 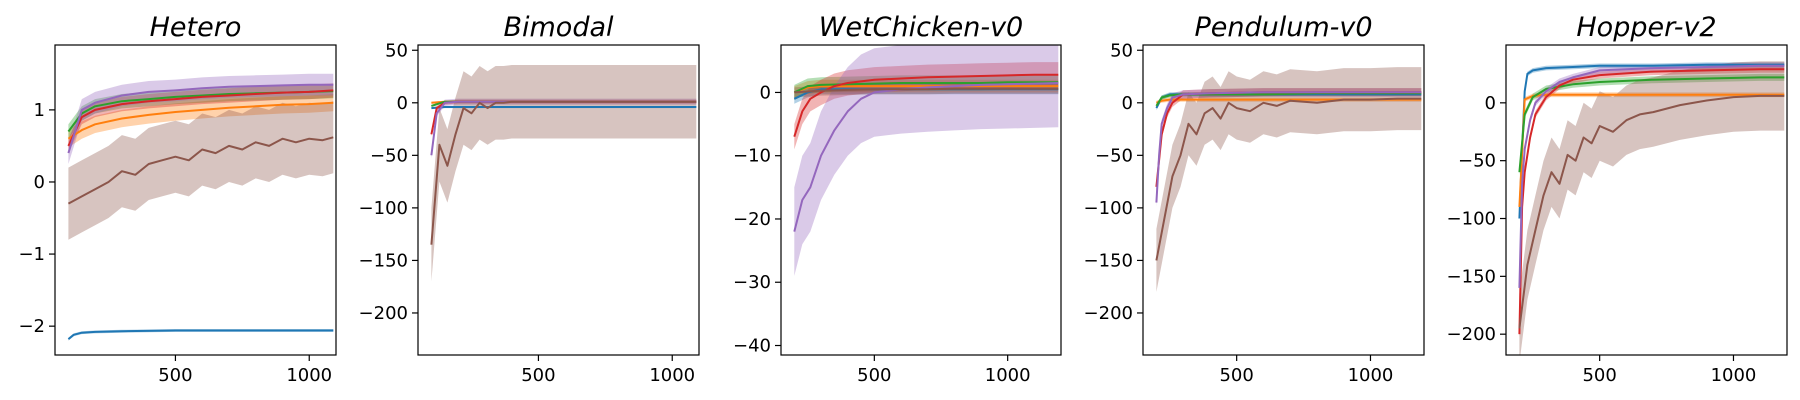 What do you see at coordinates (1646, 27) in the screenshot?
I see `panel-title: Hopper-v2` at bounding box center [1646, 27].